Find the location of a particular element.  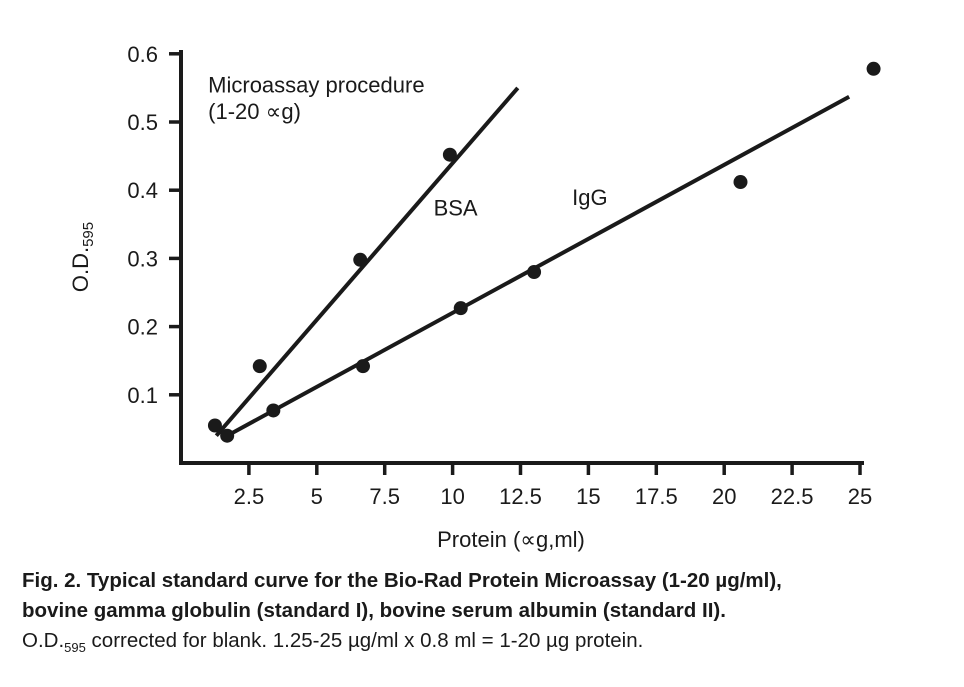

x-tick-label: 7.5 is located at coordinates (384, 496).